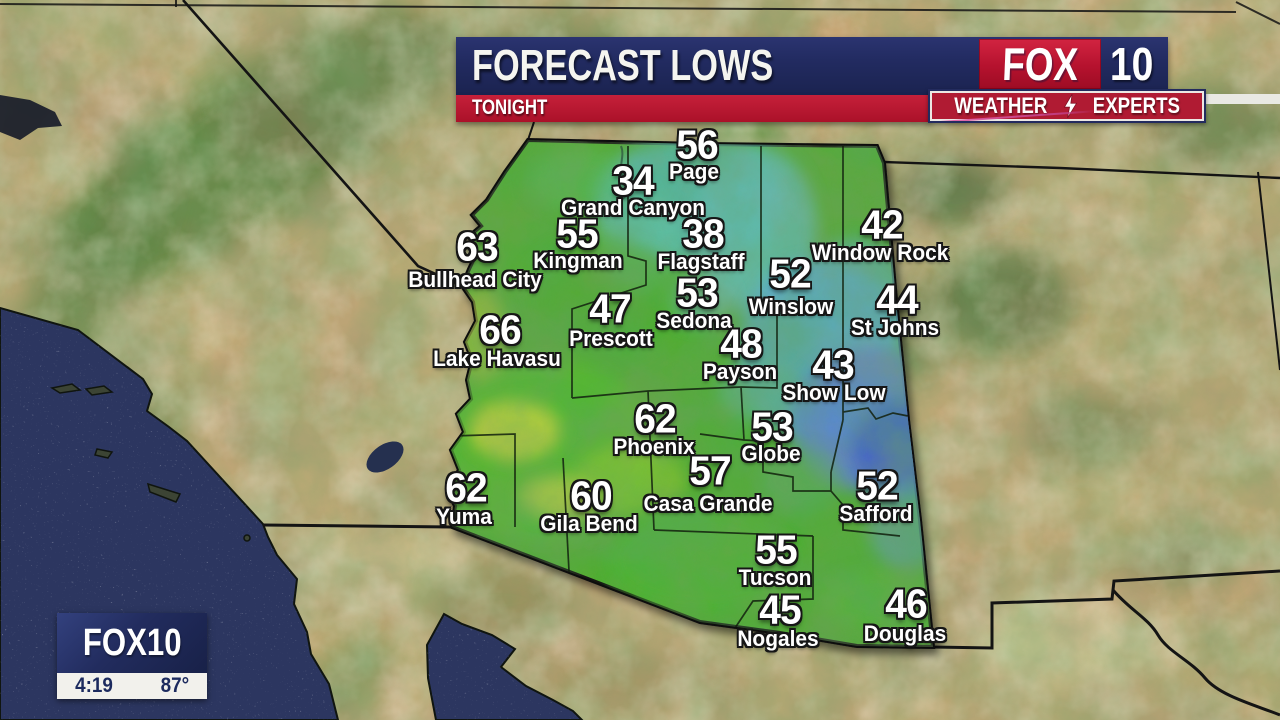 The width and height of the screenshot is (1280, 720). I want to click on temp-value-show-low: 43, so click(833, 364).